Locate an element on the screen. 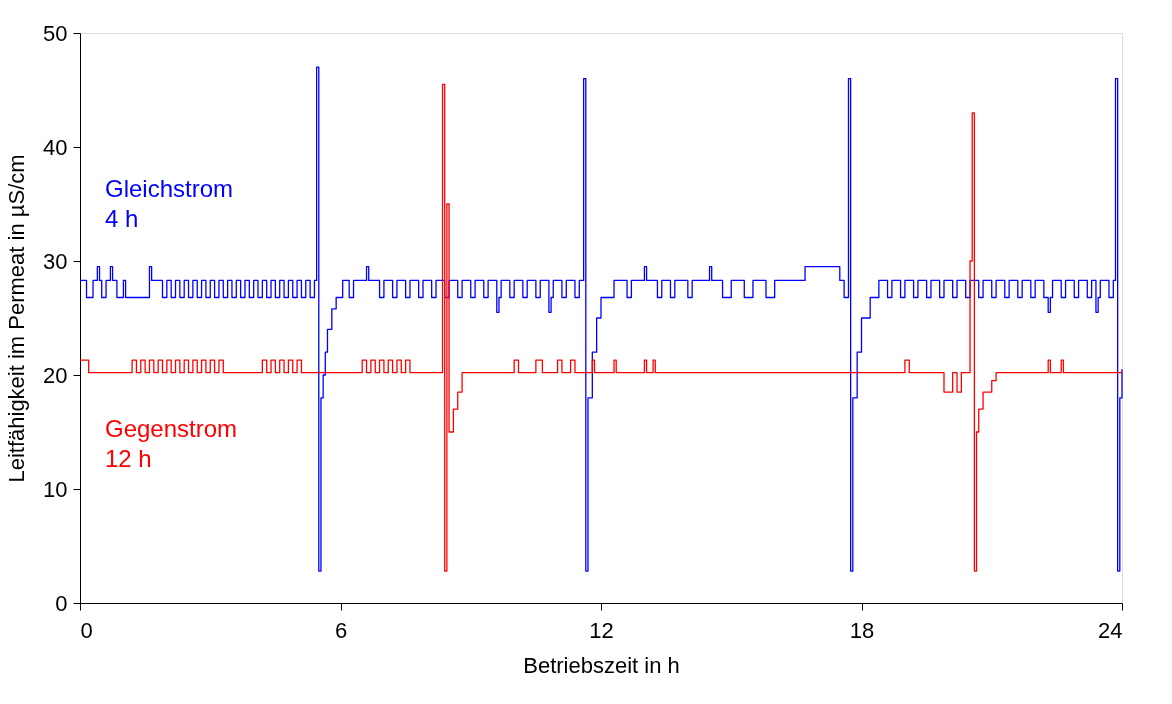 This screenshot has height=704, width=1172. y-axis-title: Leitfähigkeit im Permeat in µS/cm is located at coordinates (17, 318).